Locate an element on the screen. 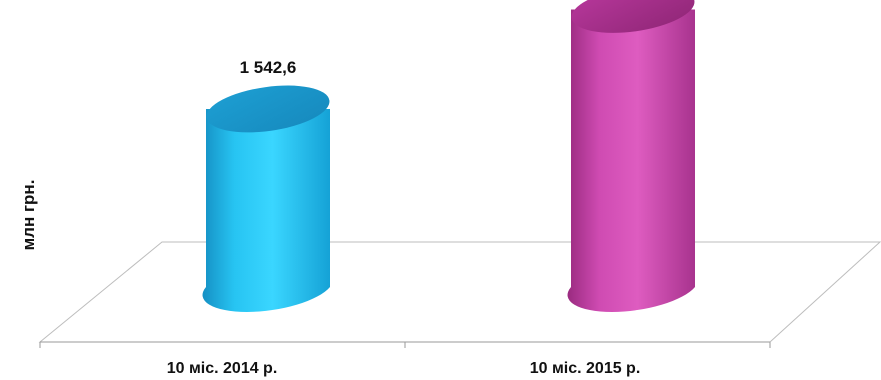  data-label: 1 542,6 is located at coordinates (268, 67).